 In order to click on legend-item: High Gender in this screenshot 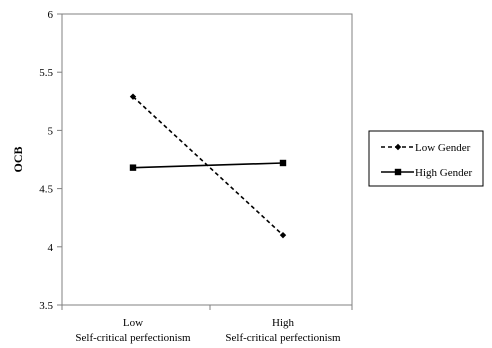, I will do `click(426, 173)`.